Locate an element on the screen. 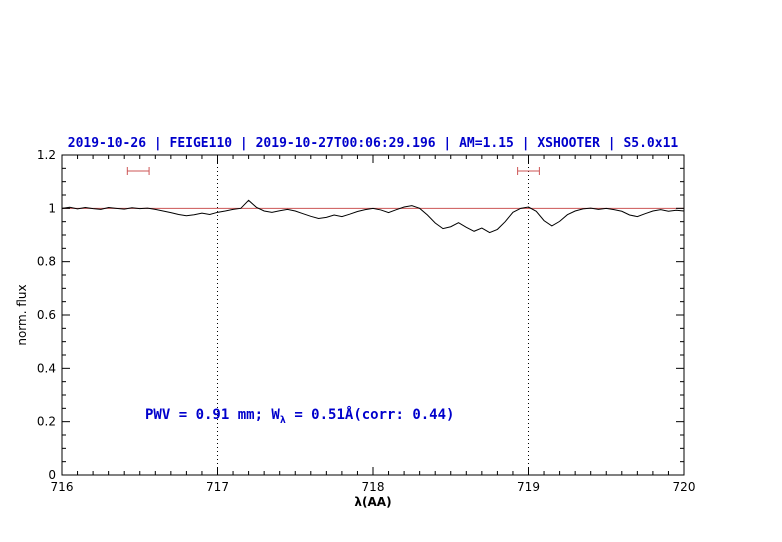 The height and width of the screenshot is (542, 782). y-tick-label: 1.2 is located at coordinates (46, 155).